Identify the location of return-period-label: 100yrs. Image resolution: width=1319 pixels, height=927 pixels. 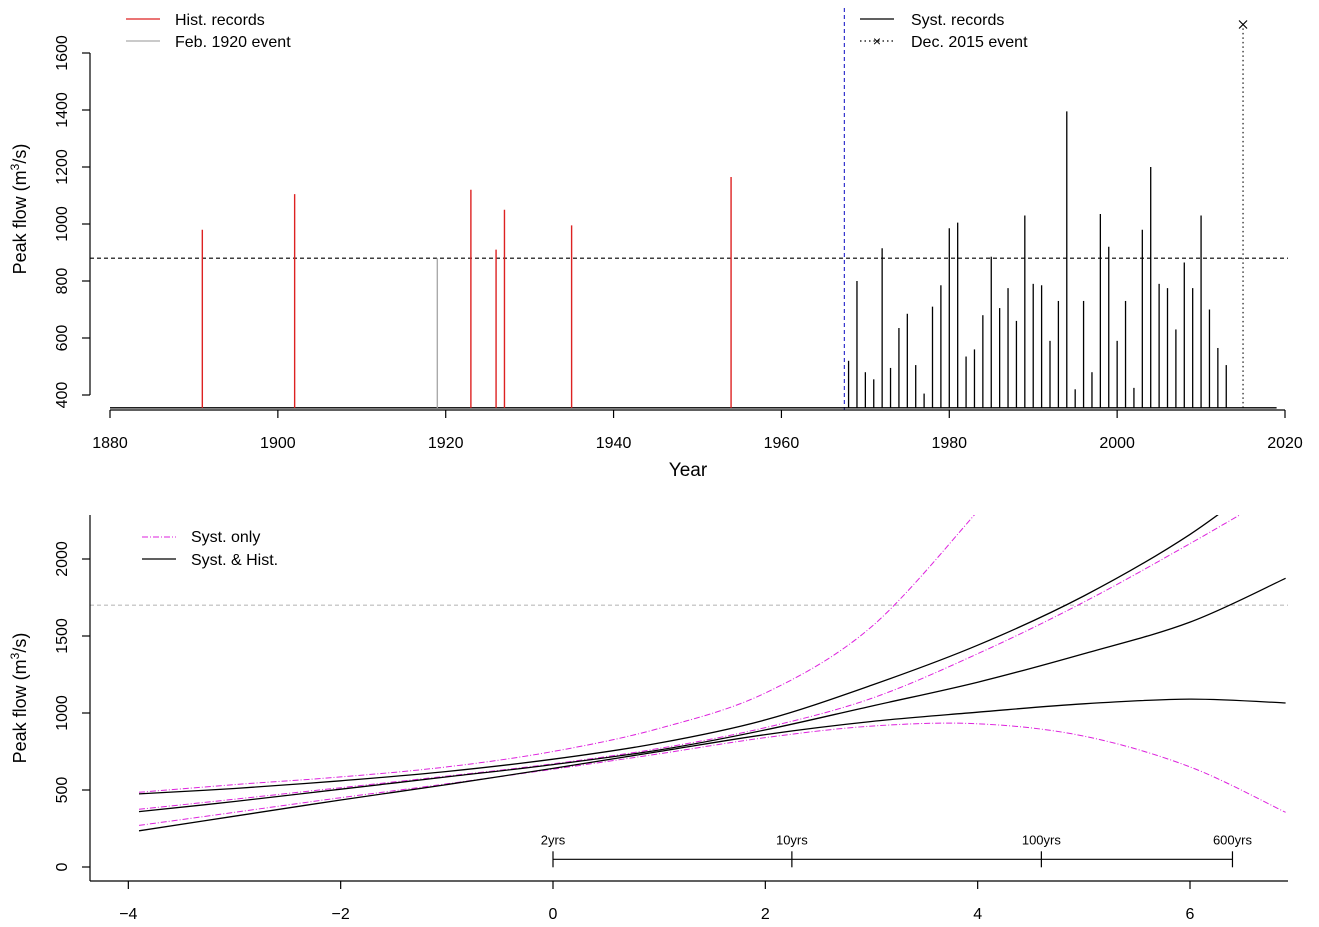
(1042, 839).